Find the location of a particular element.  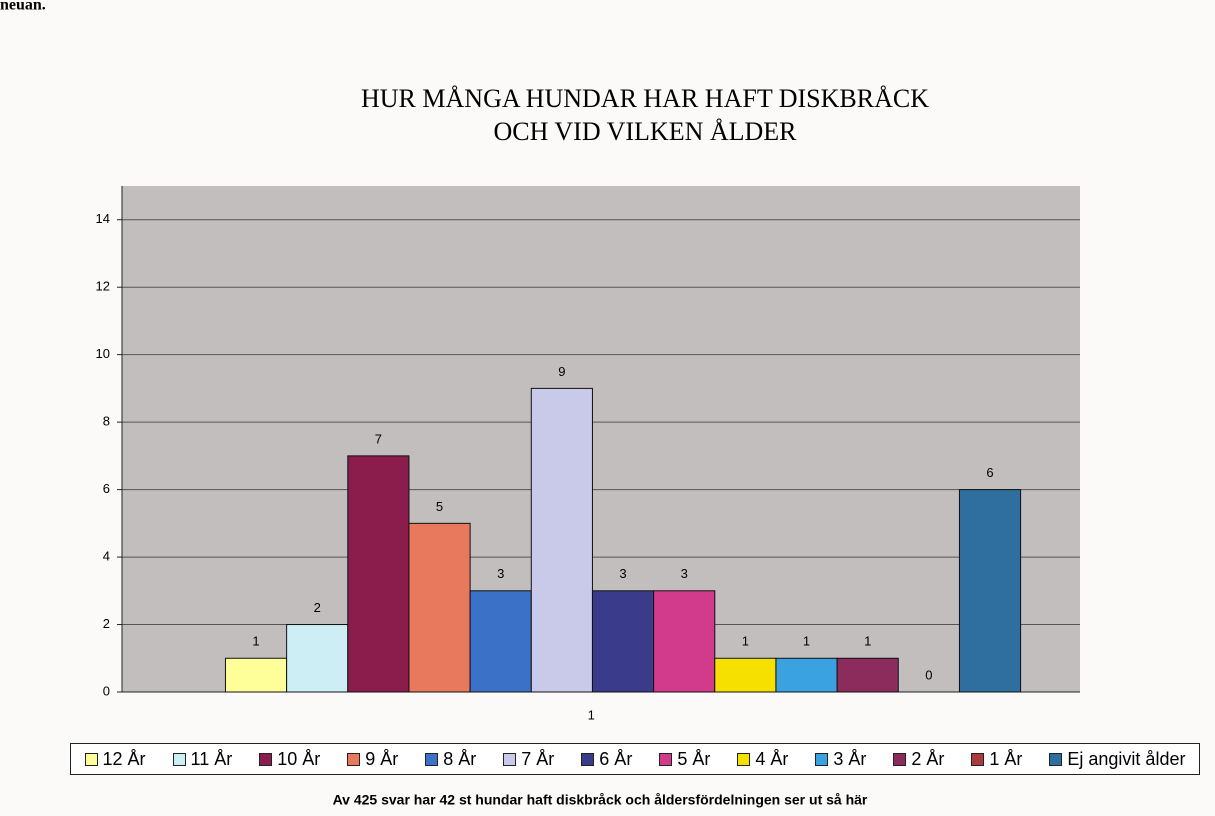

legend-item: 8 År is located at coordinates (450, 759).